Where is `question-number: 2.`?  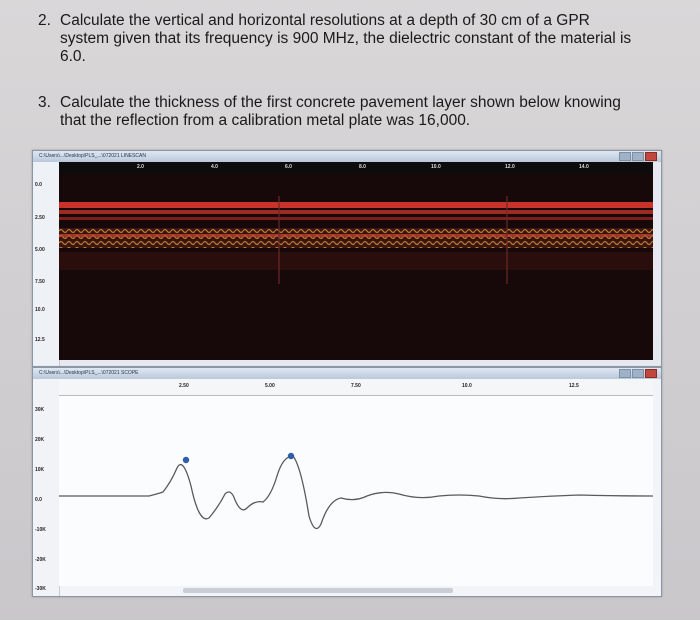
question-number: 2. is located at coordinates (44, 20).